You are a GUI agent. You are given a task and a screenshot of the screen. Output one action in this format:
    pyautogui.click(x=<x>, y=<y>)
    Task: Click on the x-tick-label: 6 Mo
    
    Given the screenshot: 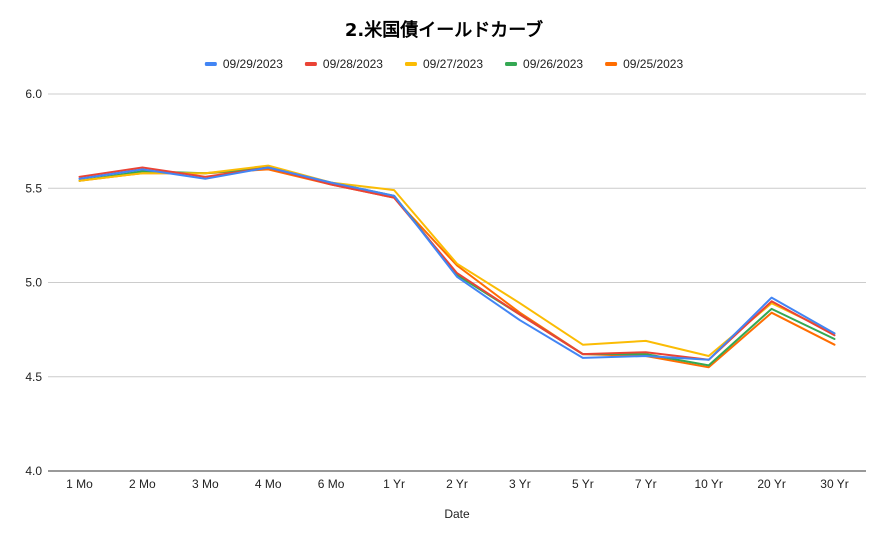 What is the action you would take?
    pyautogui.click(x=331, y=484)
    